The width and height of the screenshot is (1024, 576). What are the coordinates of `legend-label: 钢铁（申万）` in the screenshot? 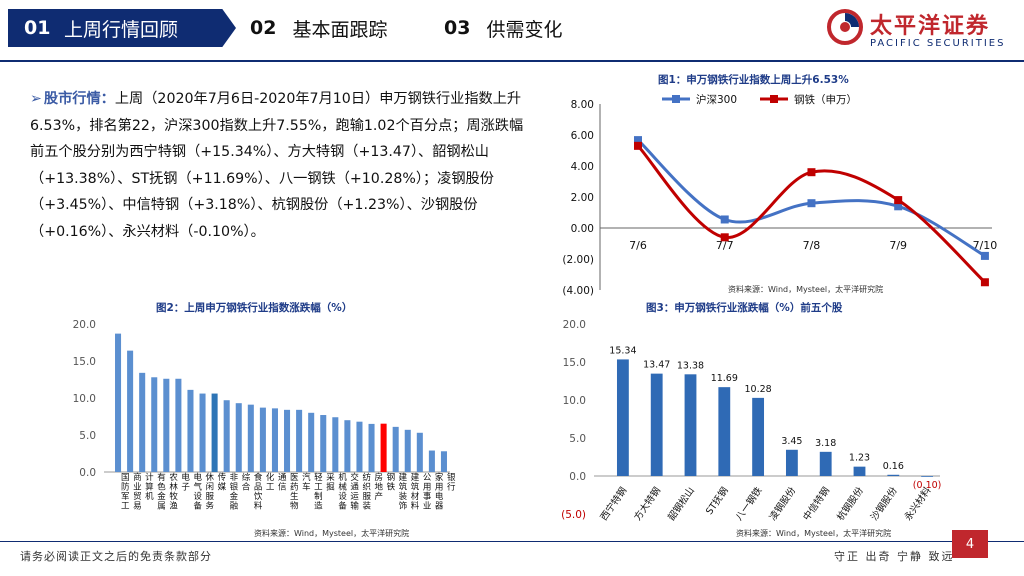 It's located at (825, 99).